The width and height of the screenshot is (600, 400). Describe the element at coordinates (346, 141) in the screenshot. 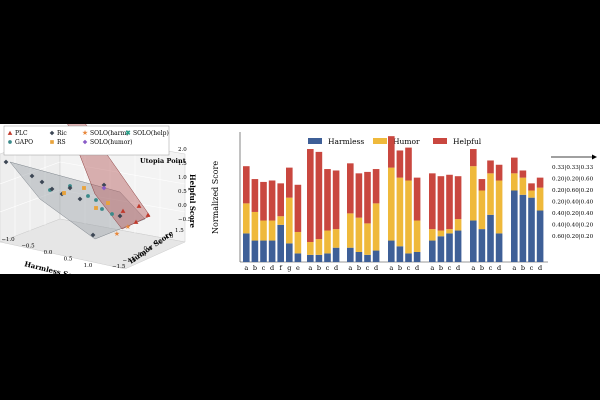

I see `bar-legend-label-harmless: Harmless` at that location.